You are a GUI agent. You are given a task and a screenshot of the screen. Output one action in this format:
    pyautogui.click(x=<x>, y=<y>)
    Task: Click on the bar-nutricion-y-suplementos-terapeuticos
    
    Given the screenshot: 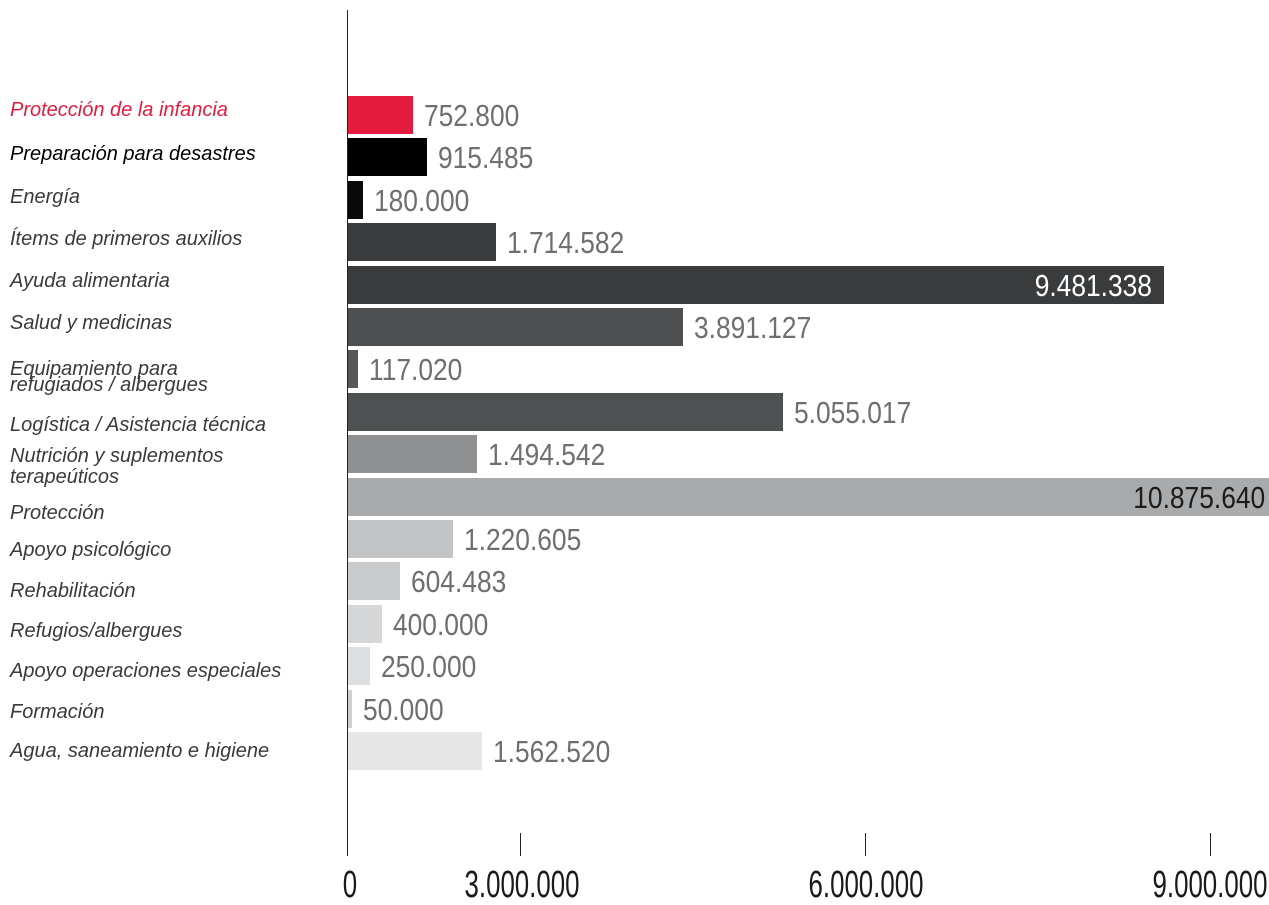 What is the action you would take?
    pyautogui.click(x=412, y=454)
    